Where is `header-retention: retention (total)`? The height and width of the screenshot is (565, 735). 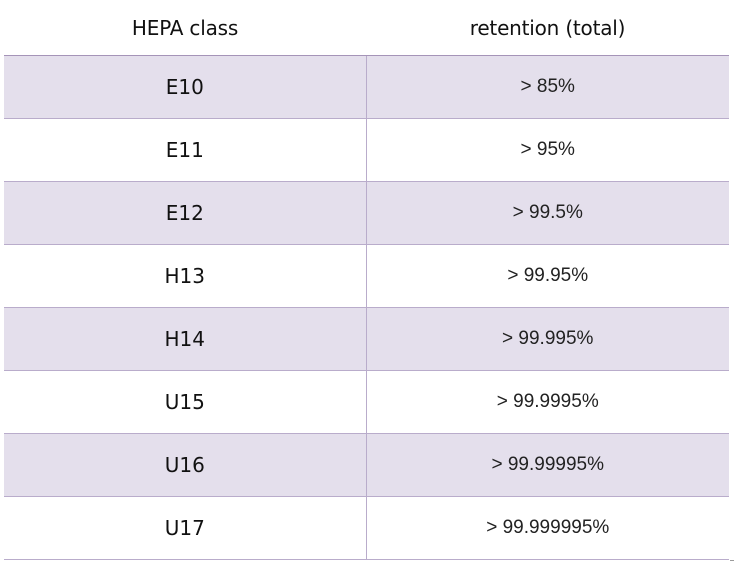
header-retention: retention (total) is located at coordinates (547, 28).